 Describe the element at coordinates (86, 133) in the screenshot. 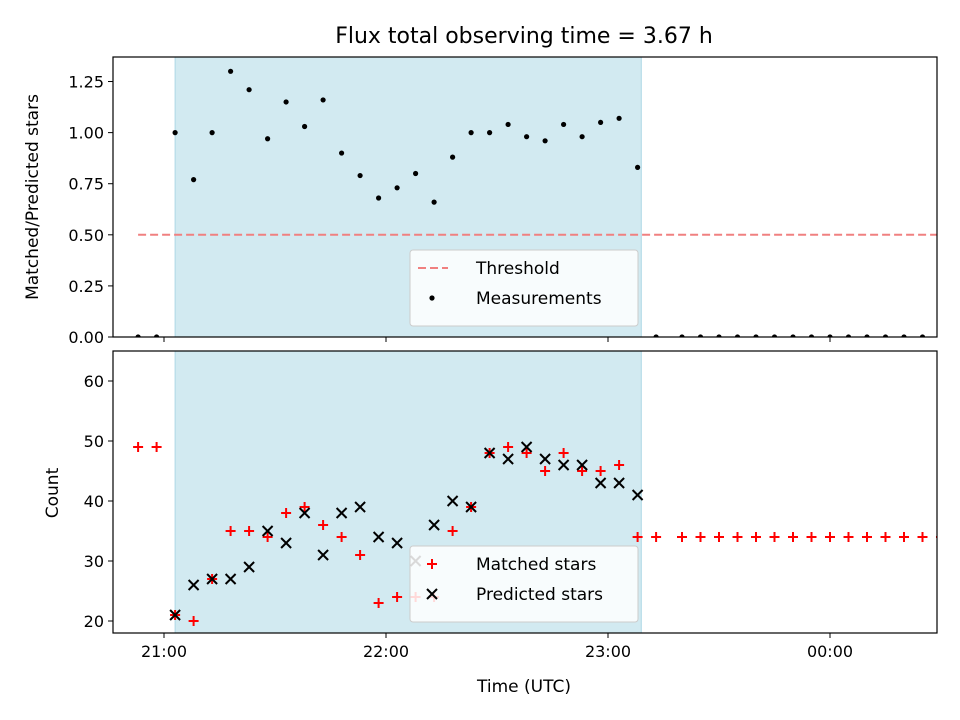

I see `y-tick-label: 1.00` at that location.